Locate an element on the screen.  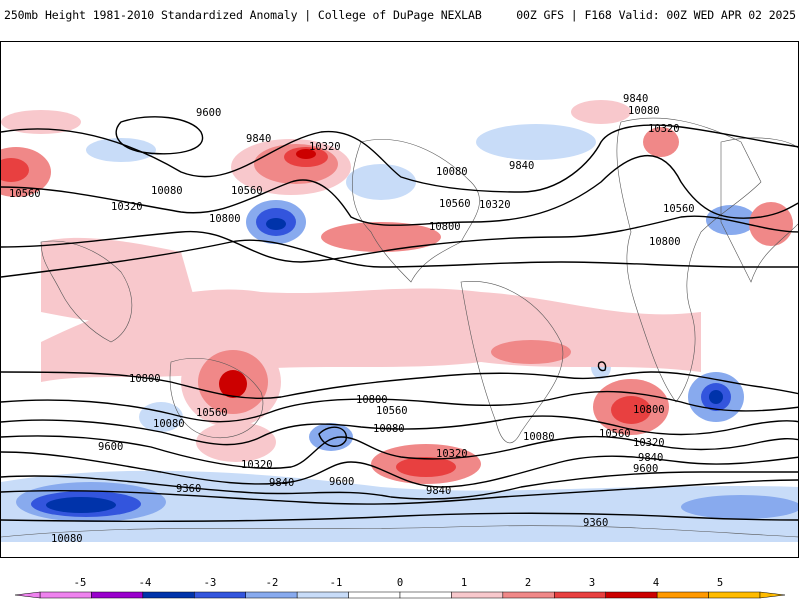
colorbar-tick: -1 is located at coordinates (336, 583).